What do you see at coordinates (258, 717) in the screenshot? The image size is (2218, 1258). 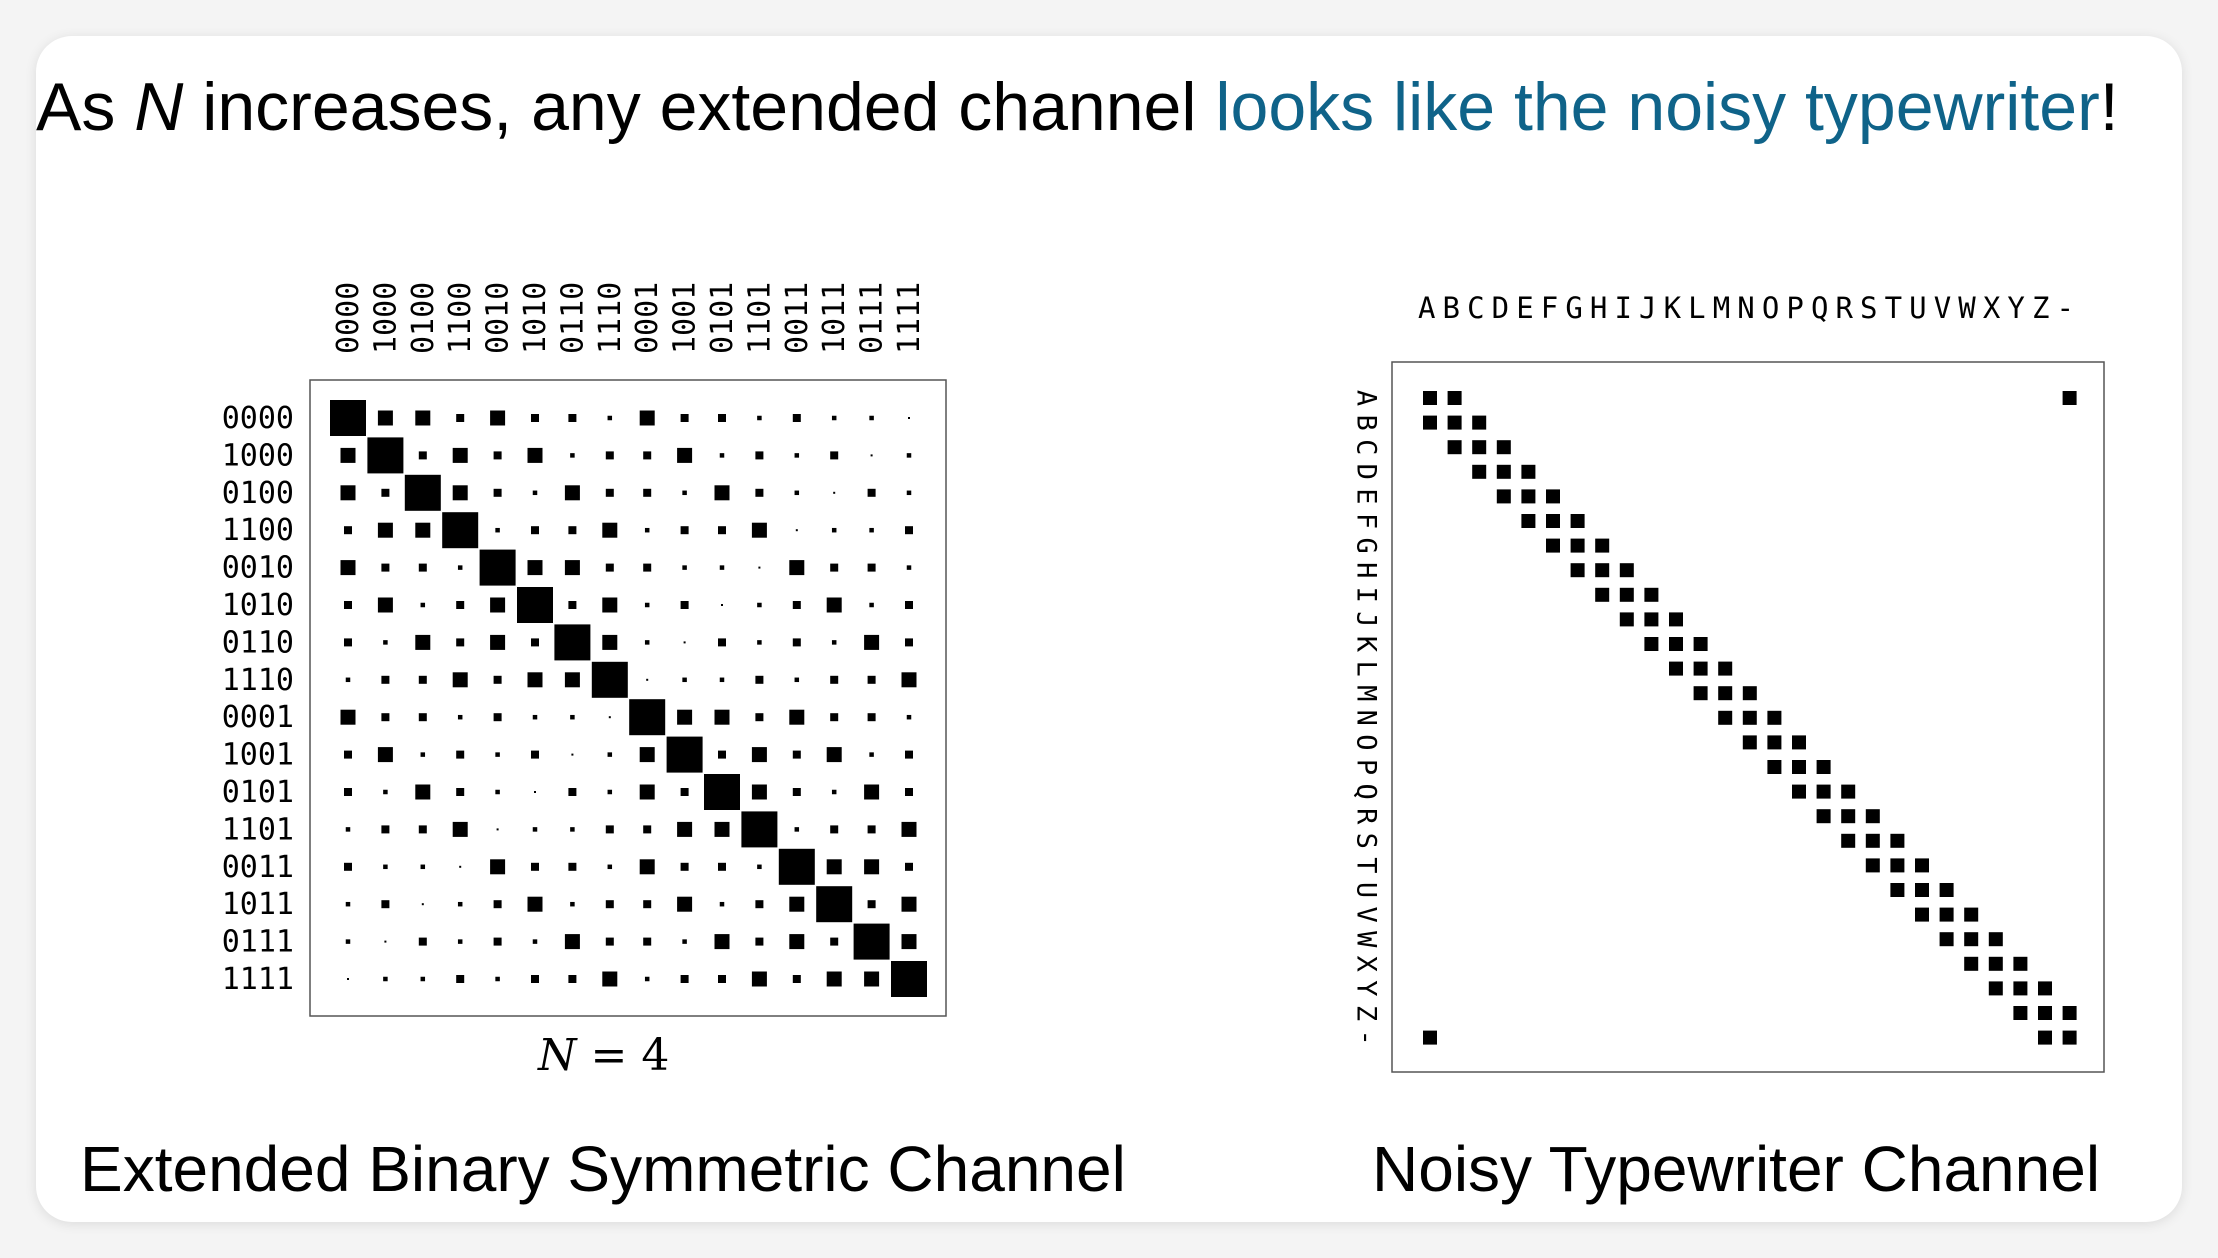 I see `left-row-label: 0001` at bounding box center [258, 717].